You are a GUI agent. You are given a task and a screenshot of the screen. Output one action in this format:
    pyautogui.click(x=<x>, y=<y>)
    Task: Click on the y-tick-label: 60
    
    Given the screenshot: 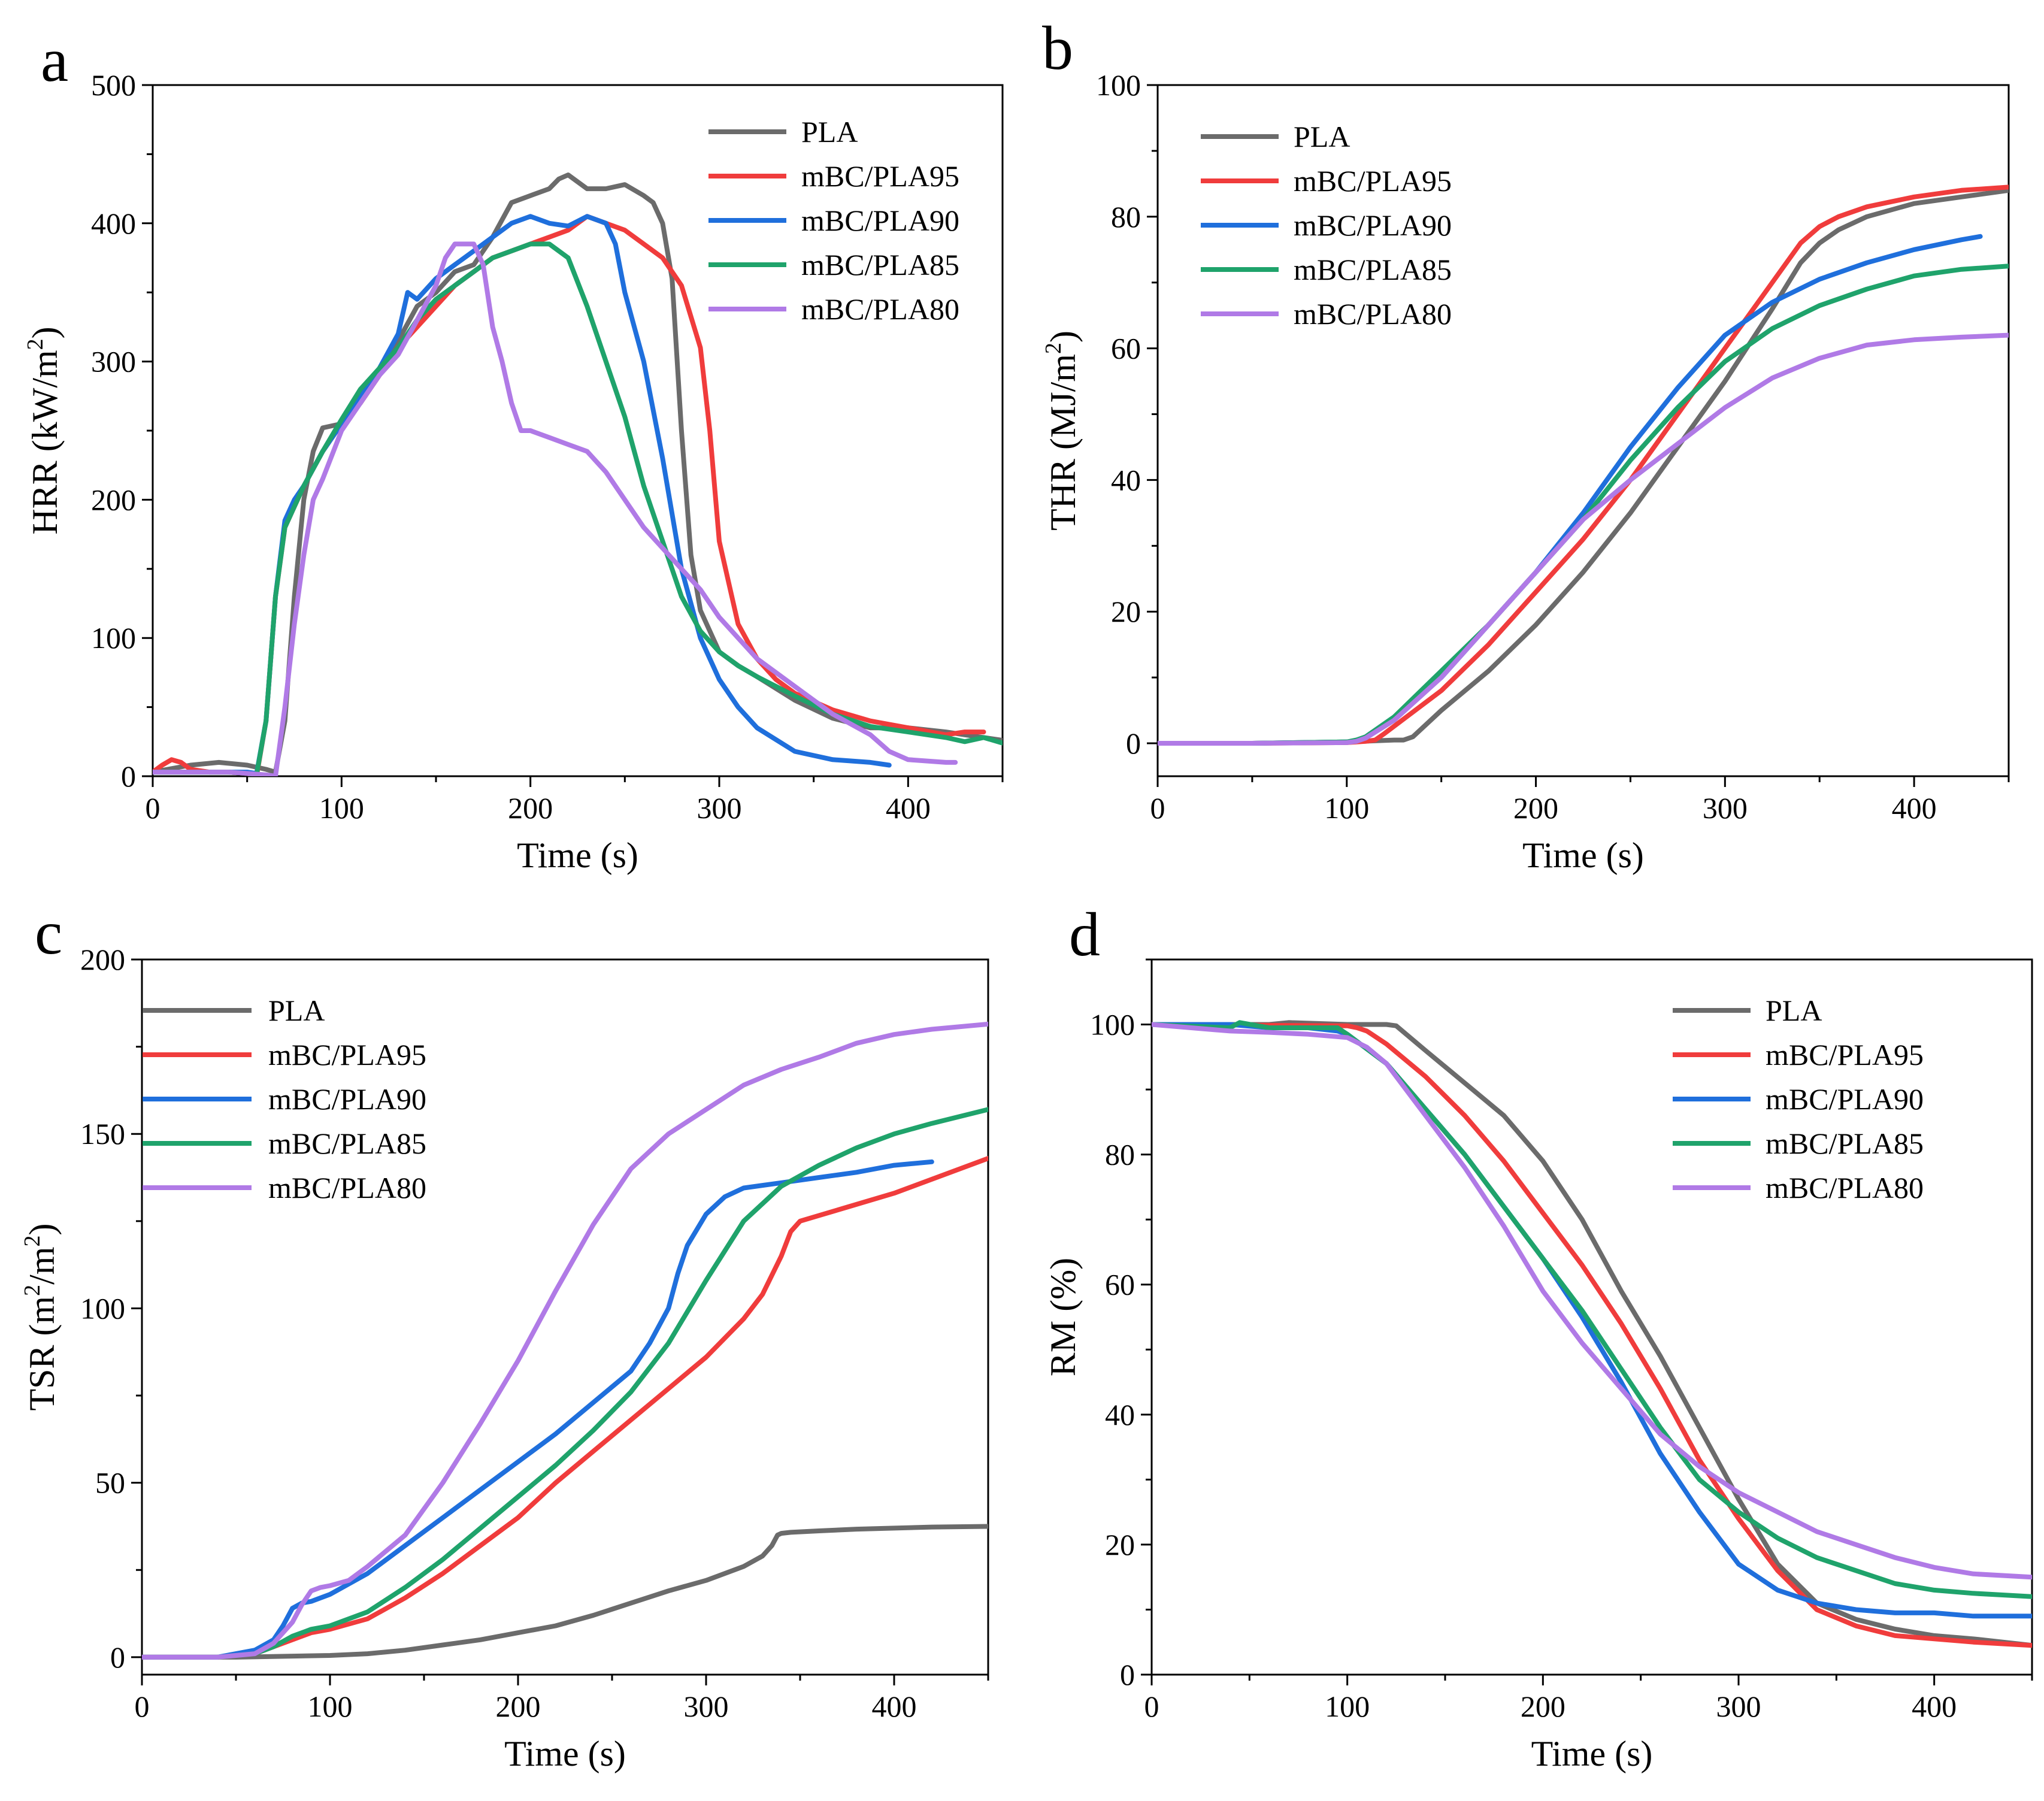 What is the action you would take?
    pyautogui.click(x=1120, y=1284)
    